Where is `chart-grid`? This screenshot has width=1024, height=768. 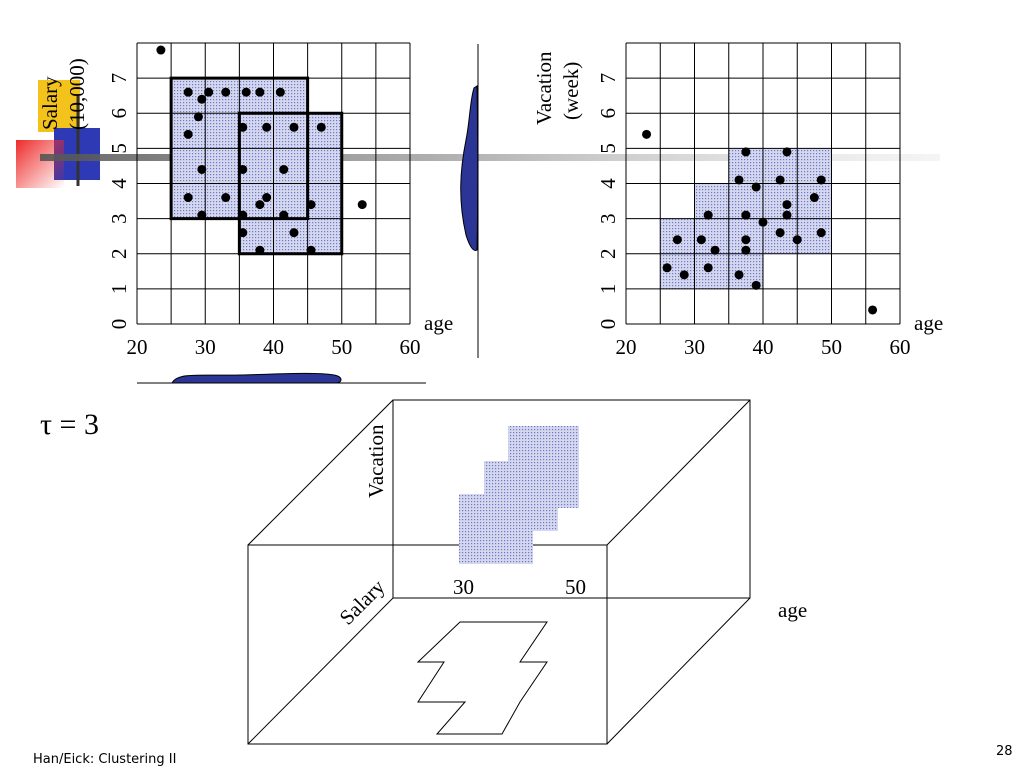
chart-grid is located at coordinates (763, 183).